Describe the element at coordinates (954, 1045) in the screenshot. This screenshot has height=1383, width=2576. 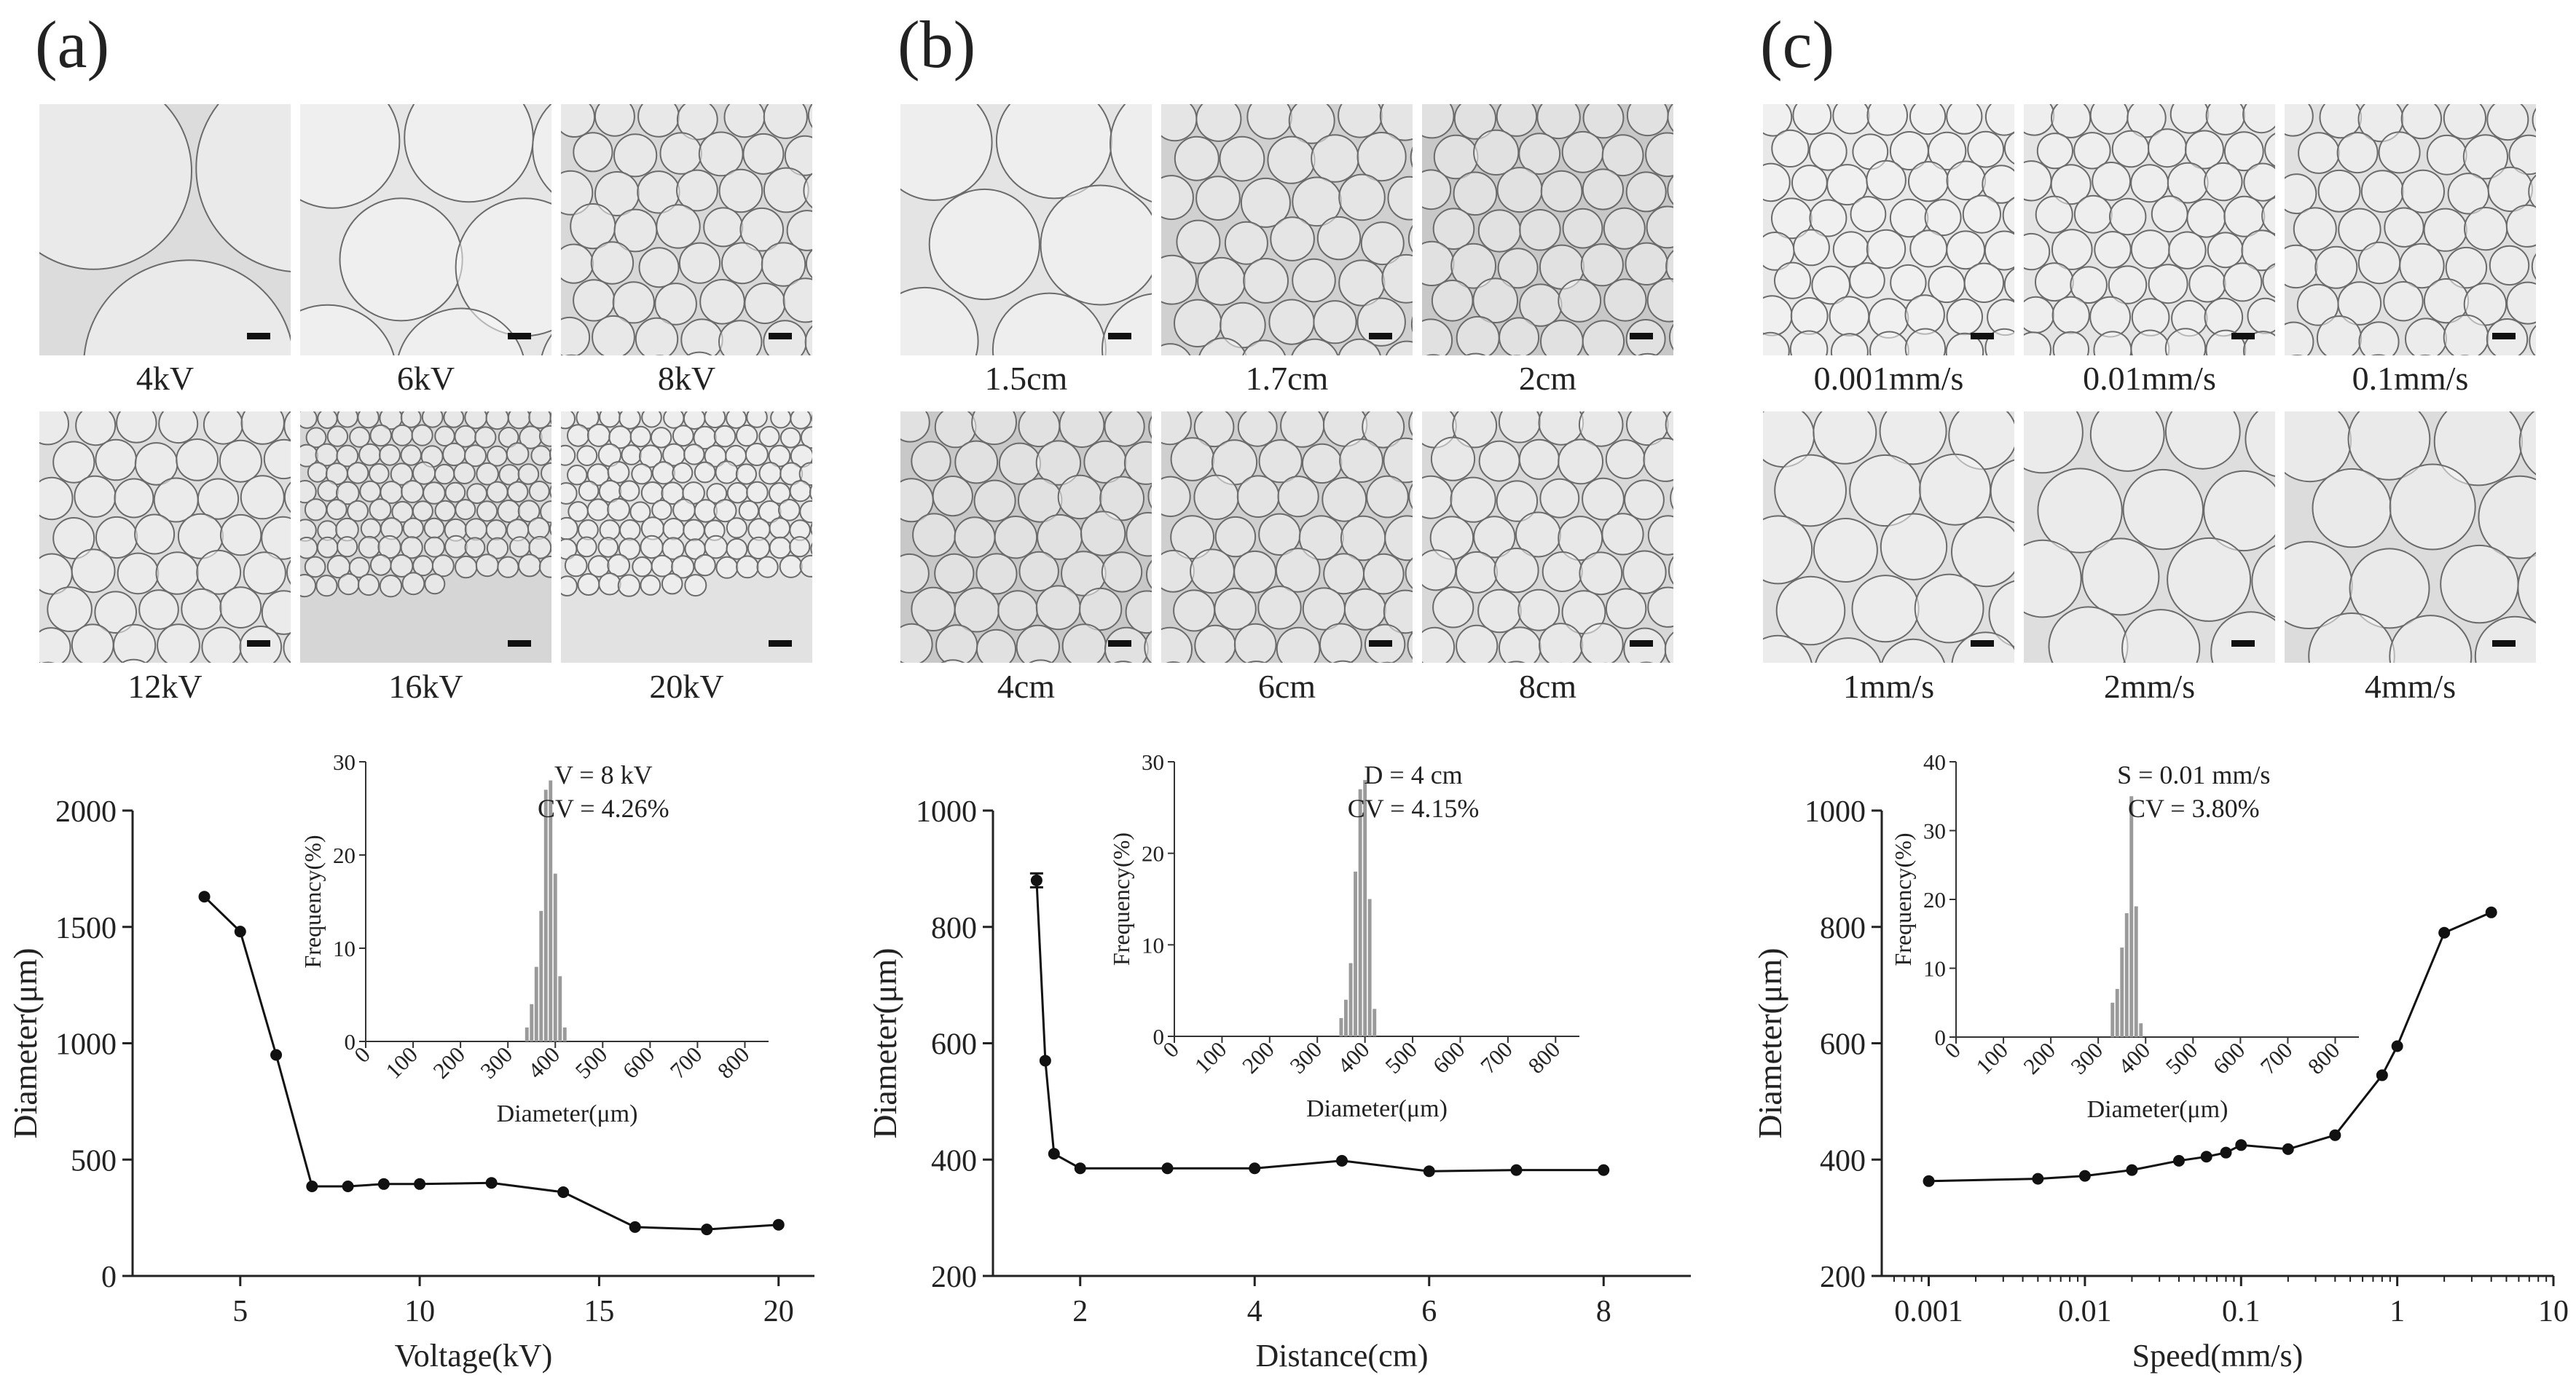
I see `y-tick-label: 600` at that location.